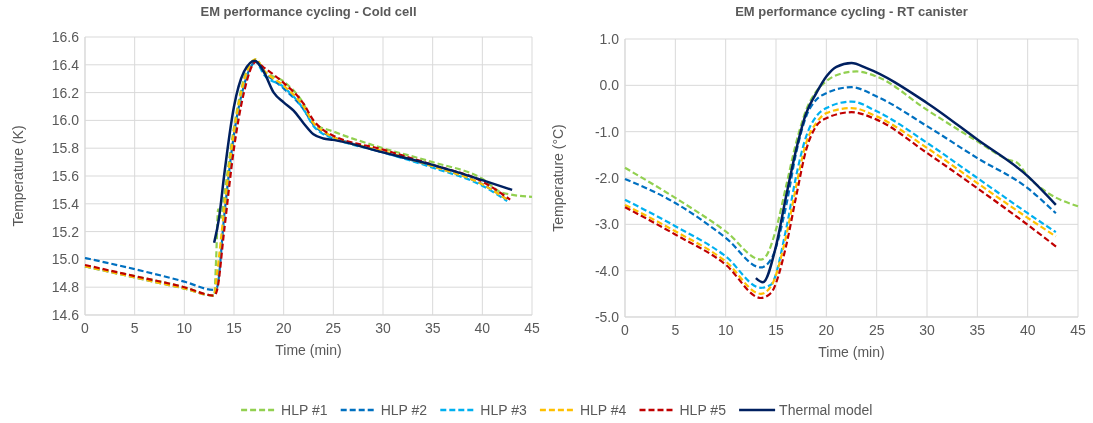 This screenshot has height=423, width=1093. I want to click on legend-label: HLP #1, so click(304, 410).